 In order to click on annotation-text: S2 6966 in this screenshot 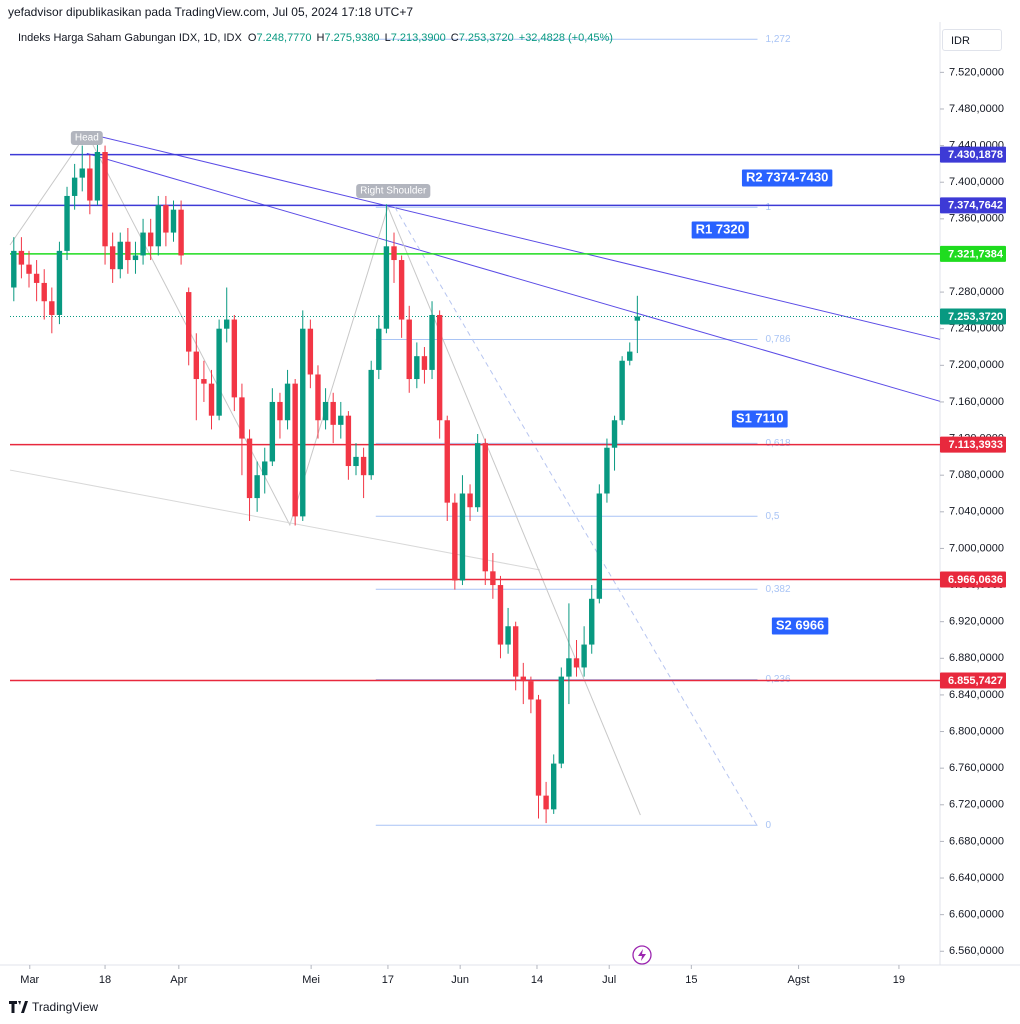, I will do `click(800, 624)`.